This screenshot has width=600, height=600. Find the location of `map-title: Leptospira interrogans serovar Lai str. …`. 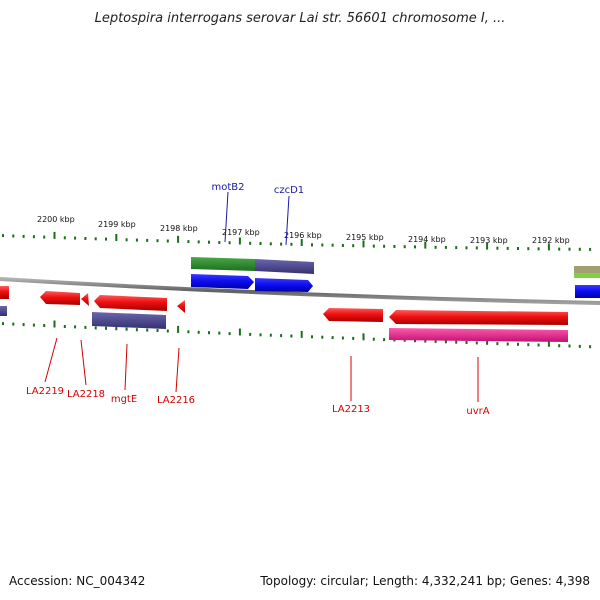

map-title: Leptospira interrogans serovar Lai str. … is located at coordinates (300, 18).